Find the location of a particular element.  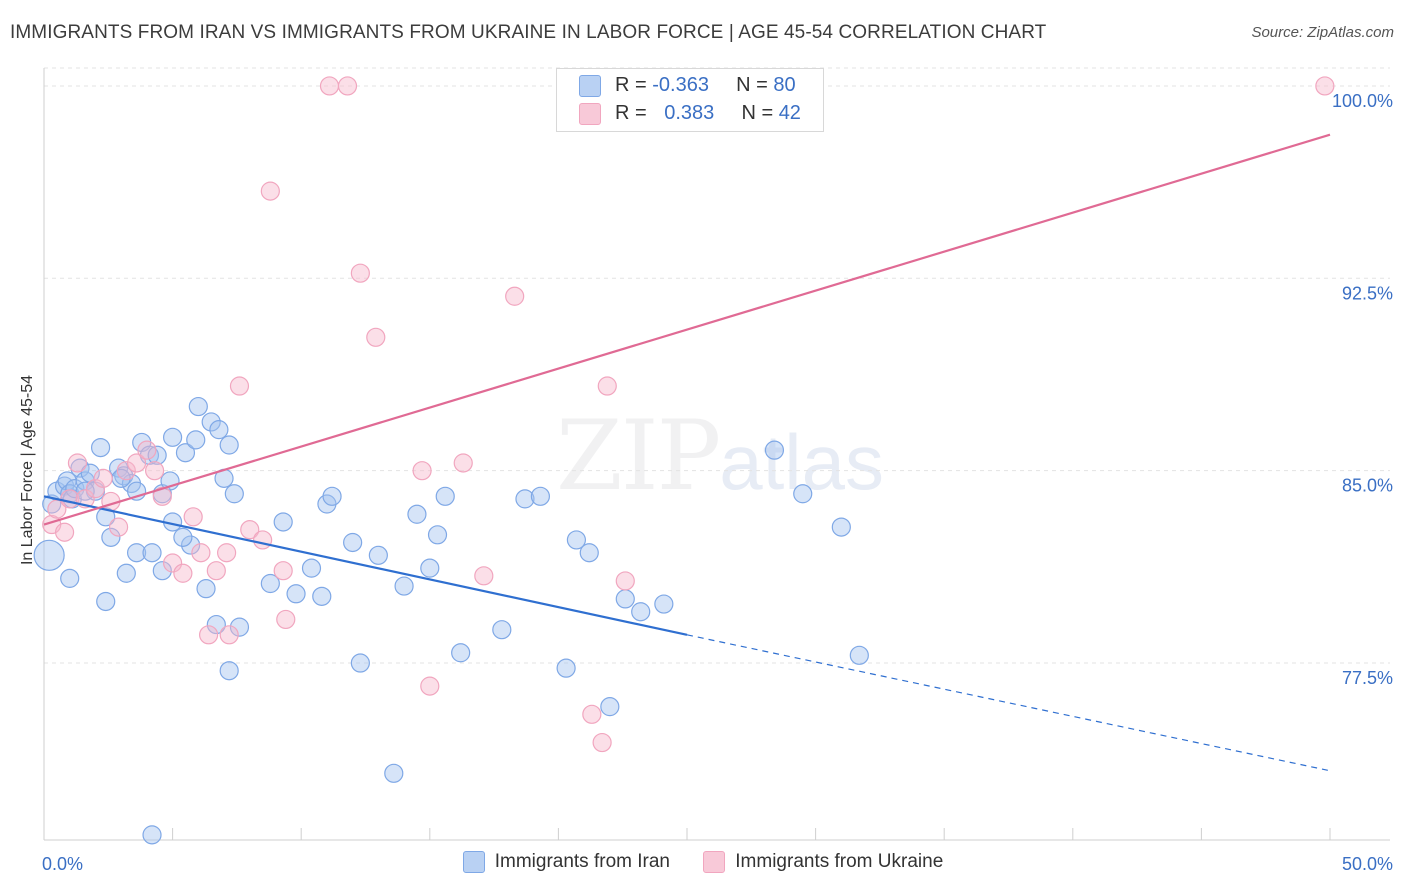

legend-n-value-iran: 80 is located at coordinates (784, 85).